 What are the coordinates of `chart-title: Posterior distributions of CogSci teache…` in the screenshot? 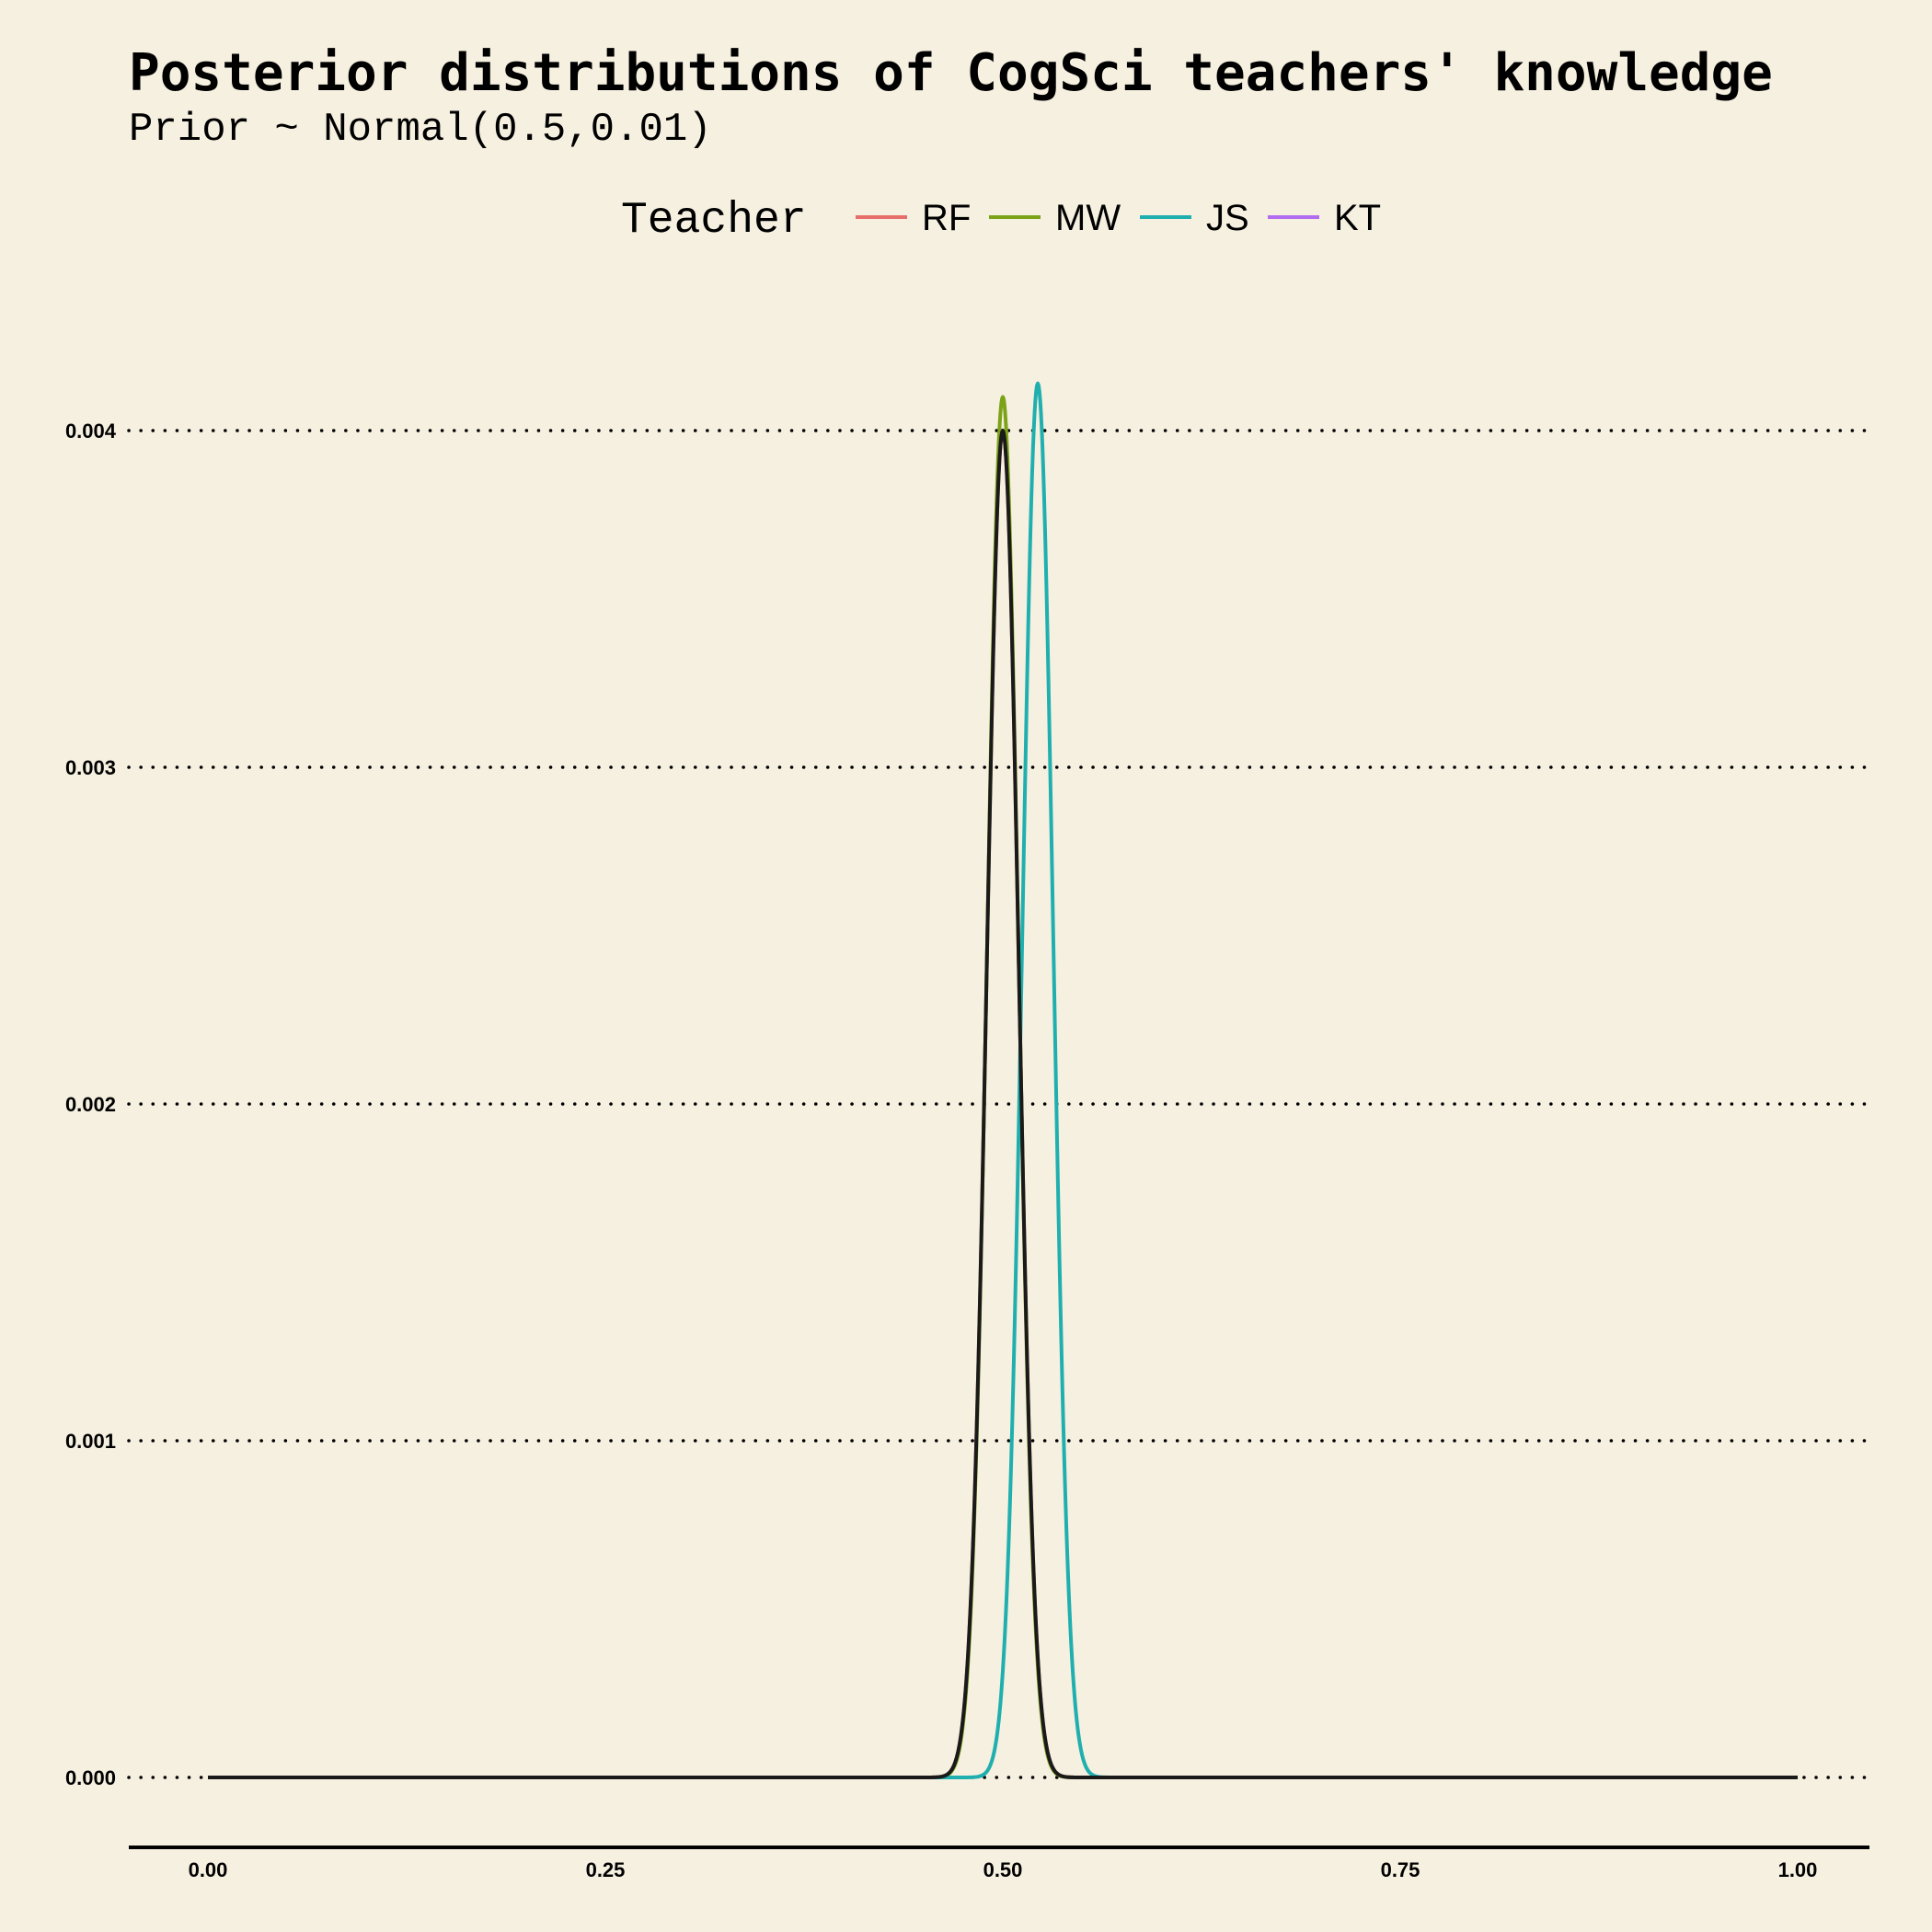 It's located at (951, 73).